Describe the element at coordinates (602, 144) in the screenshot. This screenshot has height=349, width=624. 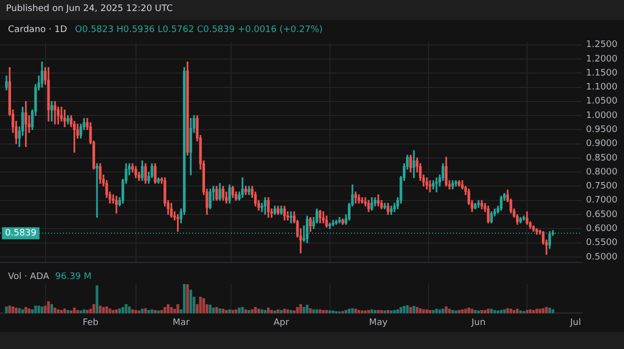
I see `y-tick-label: 0.9000` at that location.